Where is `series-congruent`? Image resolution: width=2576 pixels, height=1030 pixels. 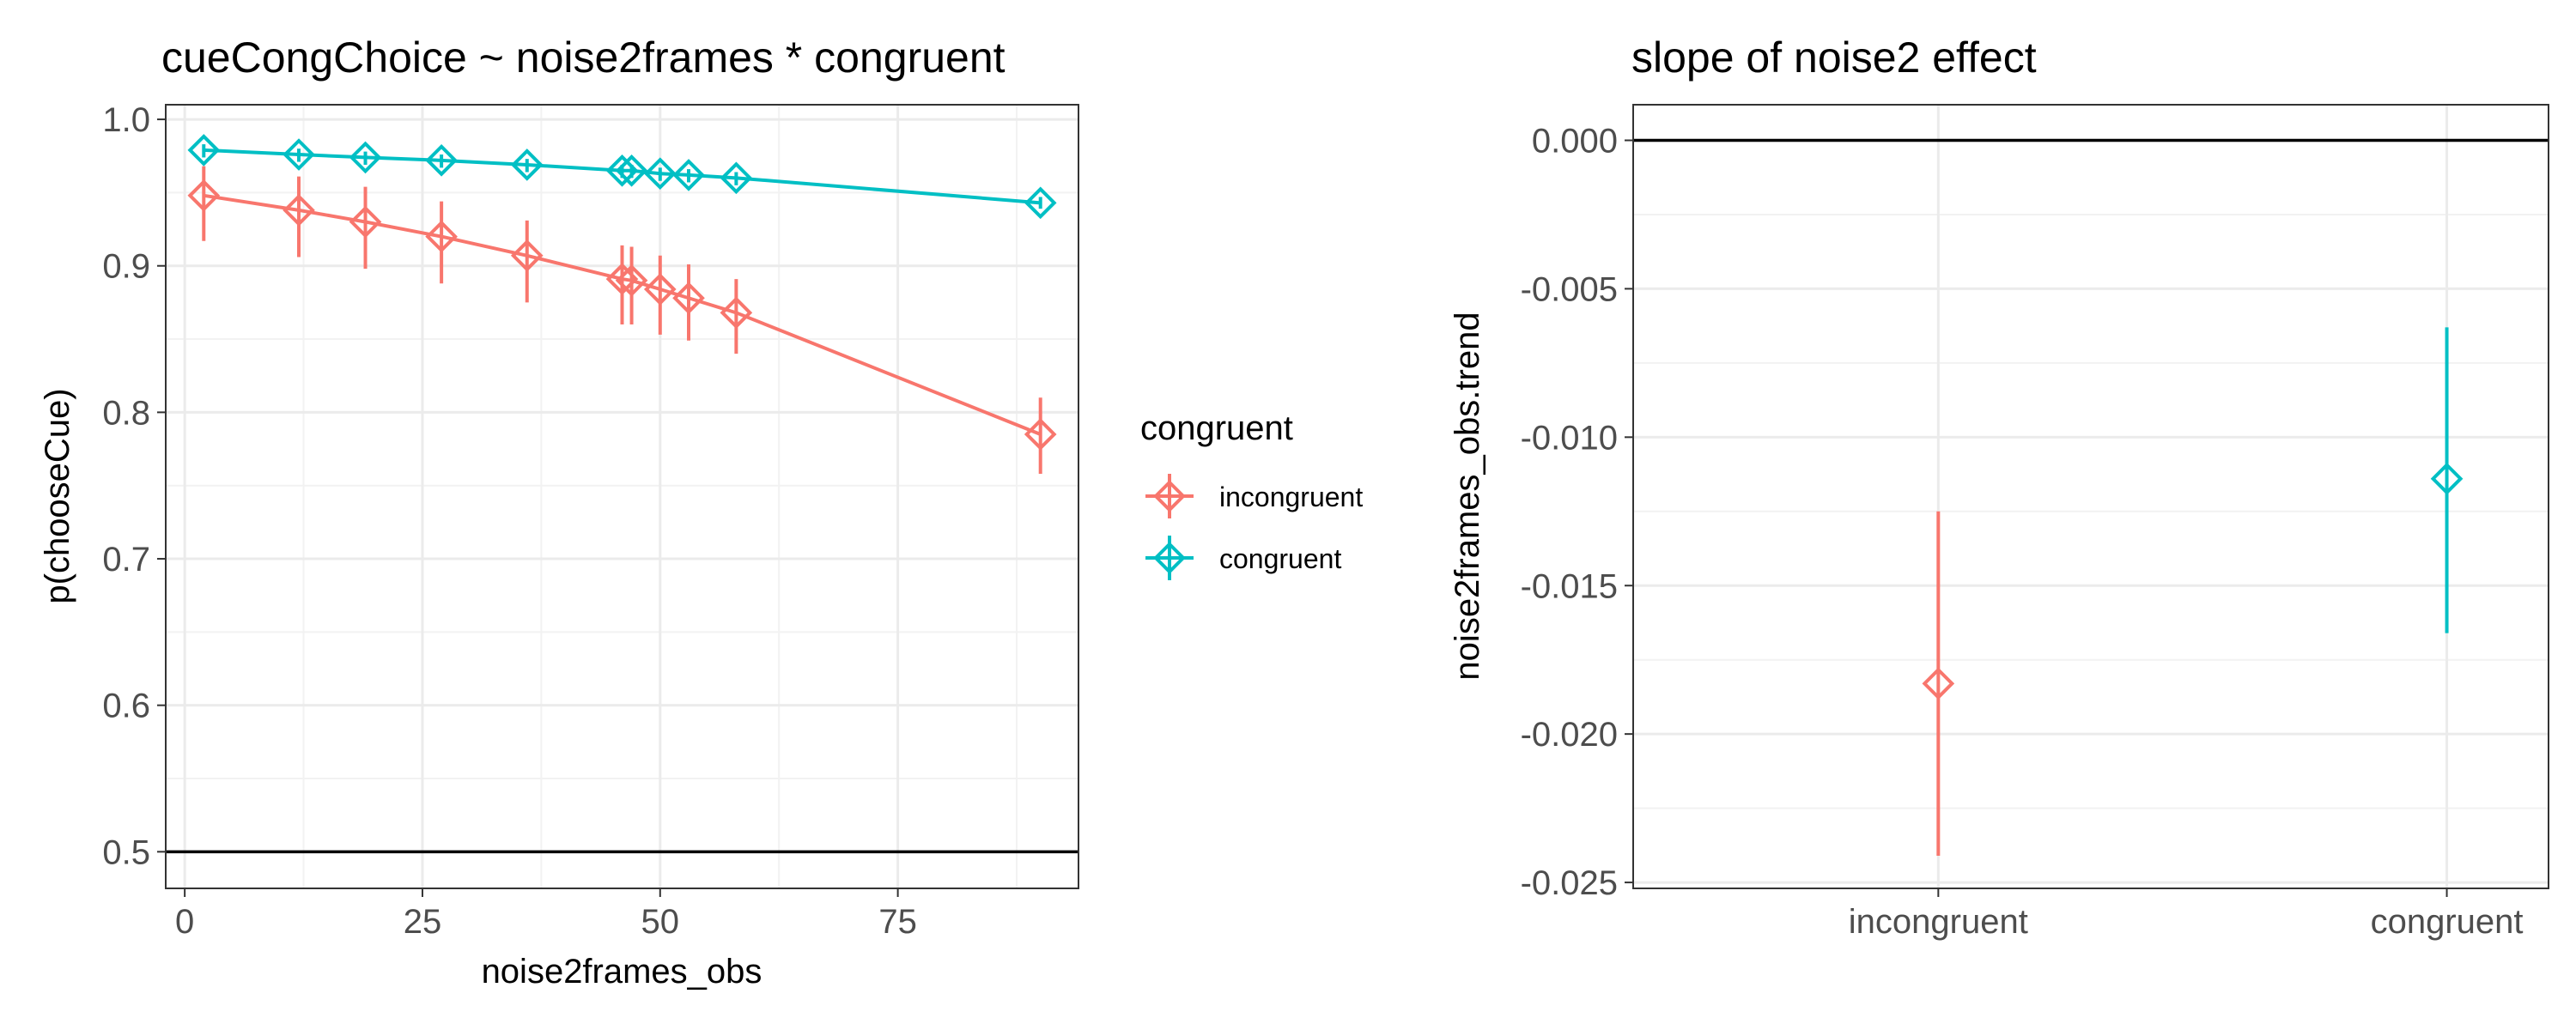
series-congruent is located at coordinates (622, 177).